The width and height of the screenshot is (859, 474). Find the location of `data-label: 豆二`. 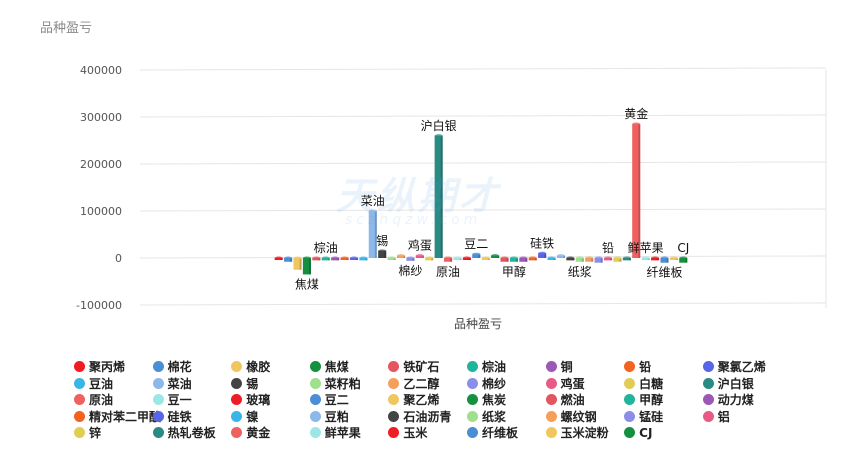

data-label: 豆二 is located at coordinates (476, 244).